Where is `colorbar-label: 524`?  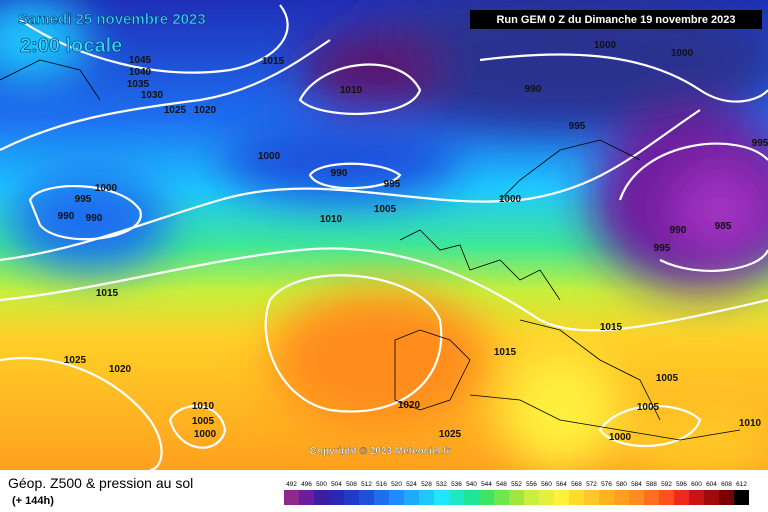 colorbar-label: 524 is located at coordinates (411, 484).